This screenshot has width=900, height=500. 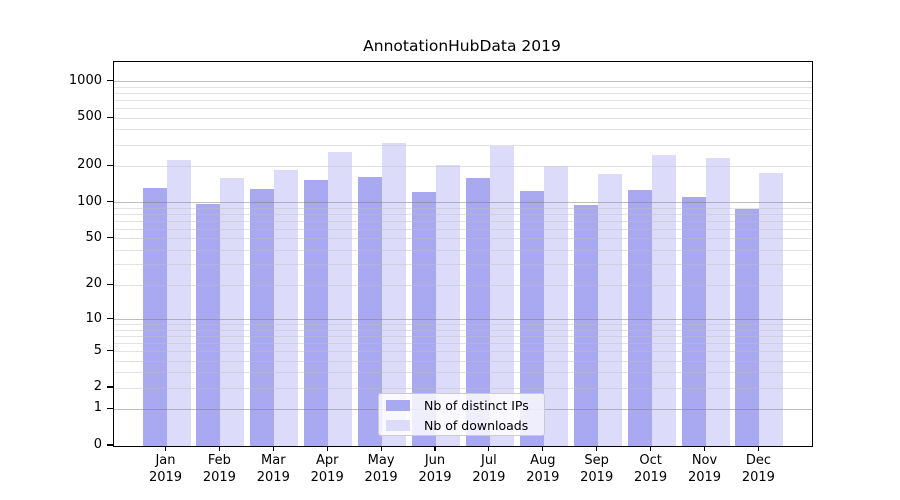 What do you see at coordinates (89, 201) in the screenshot?
I see `y-tick-label: 100` at bounding box center [89, 201].